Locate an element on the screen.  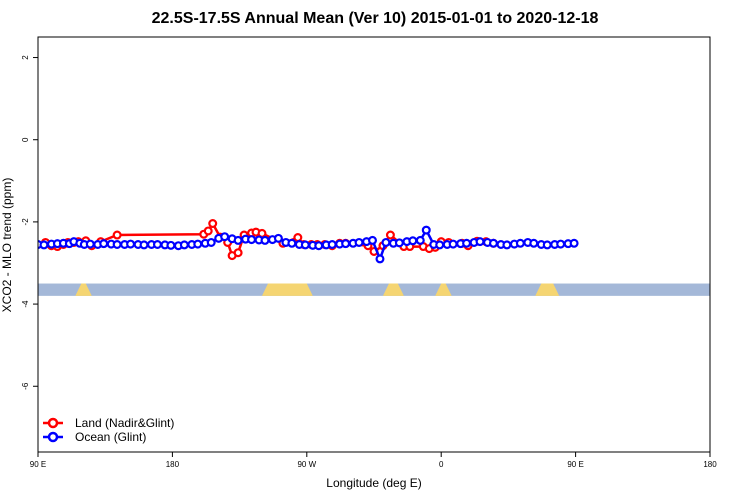
legend-ocean-label: Ocean (Glint) is located at coordinates (110, 437).